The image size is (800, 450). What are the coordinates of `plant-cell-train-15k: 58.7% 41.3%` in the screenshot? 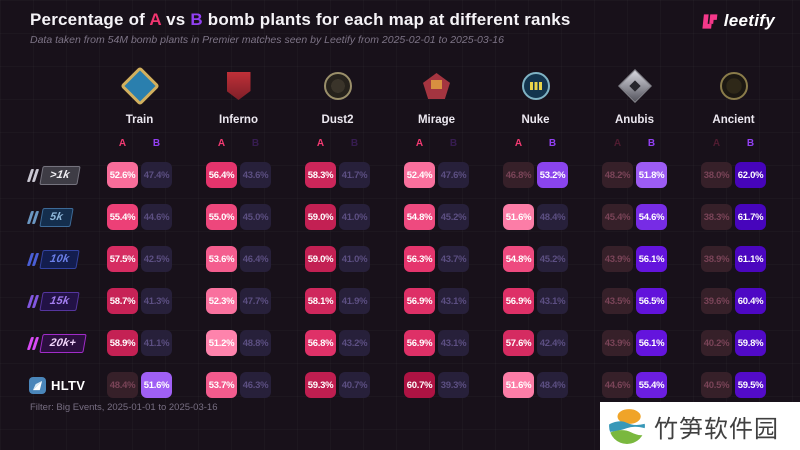 It's located at (139, 301).